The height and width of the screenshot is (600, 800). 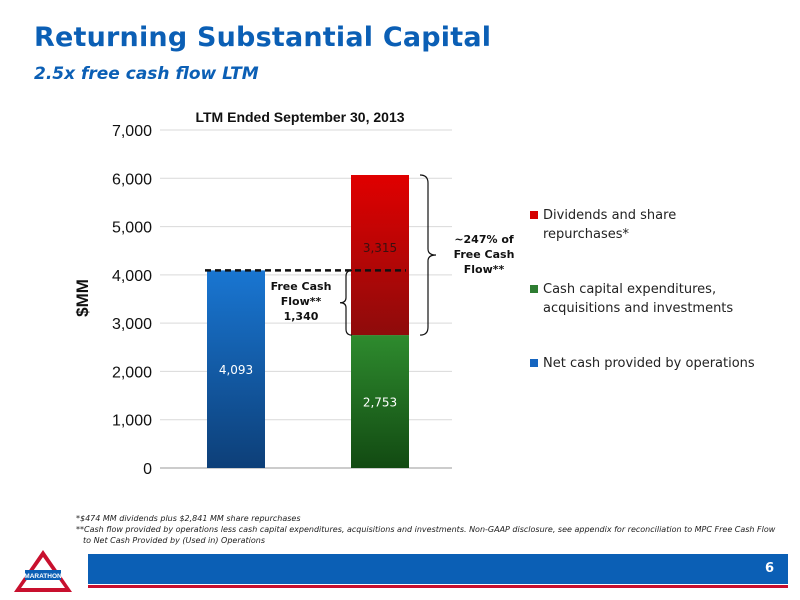 I want to click on slide-subtitle: 2.5x free cash flow LTM, so click(x=146, y=74).